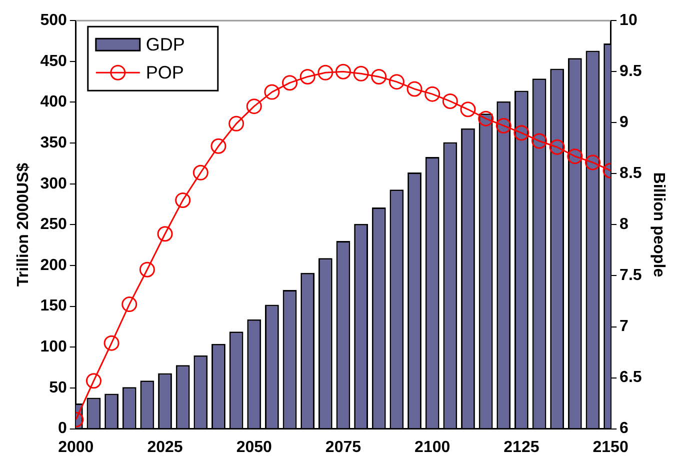 The height and width of the screenshot is (468, 684). Describe the element at coordinates (76, 447) in the screenshot. I see `x-tick-label: 2000` at that location.